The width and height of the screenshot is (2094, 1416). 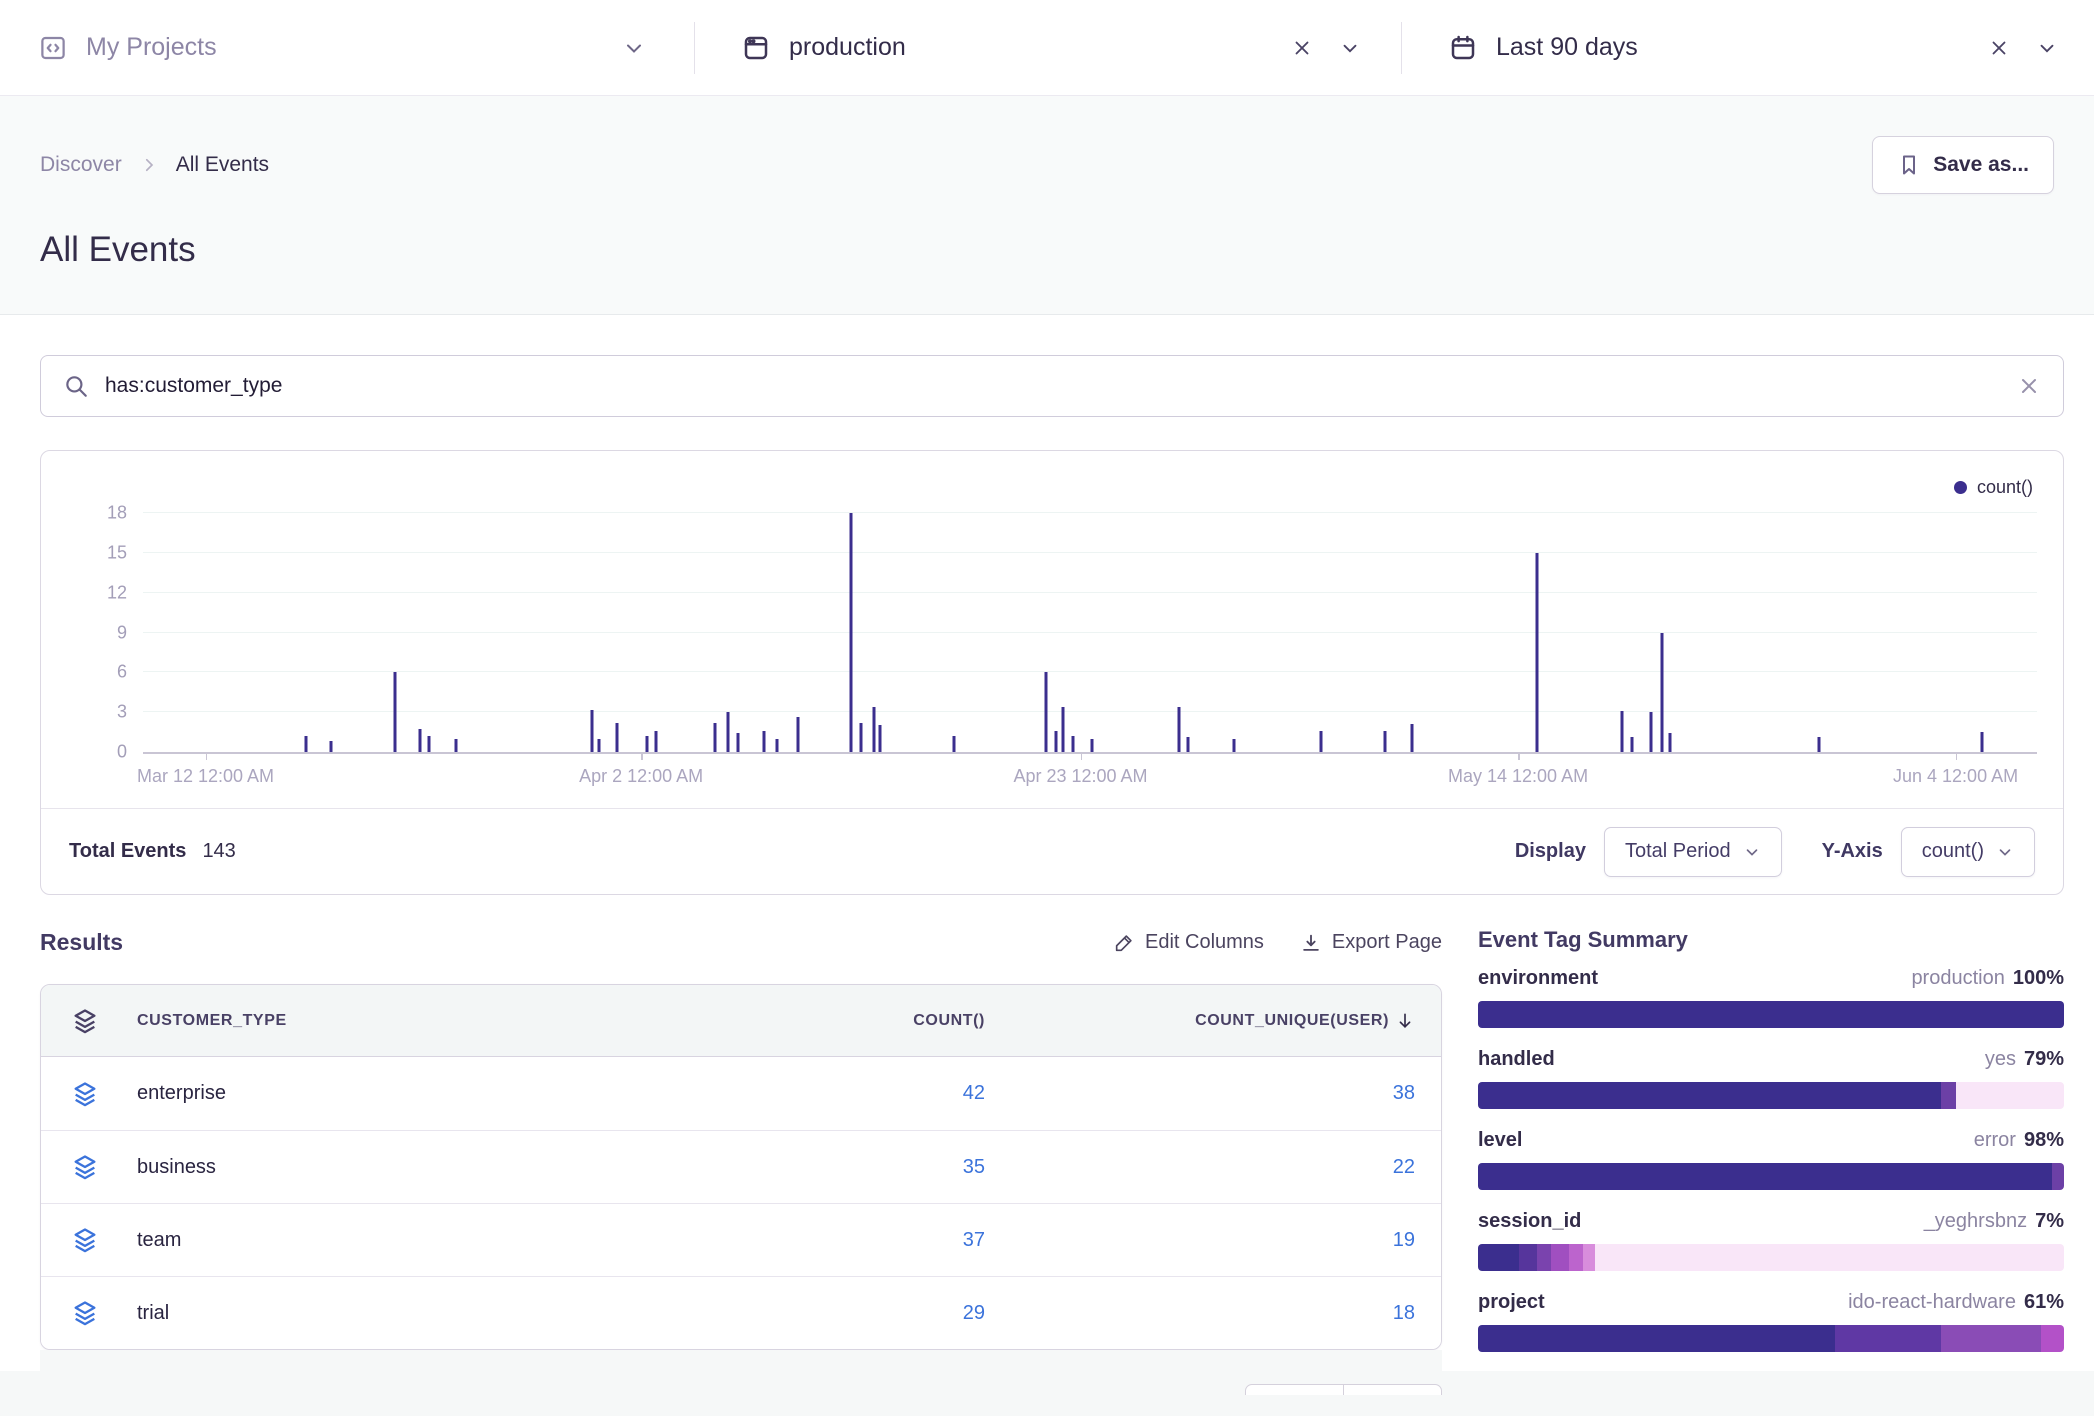 What do you see at coordinates (1500, 1140) in the screenshot?
I see `tag-name: level` at bounding box center [1500, 1140].